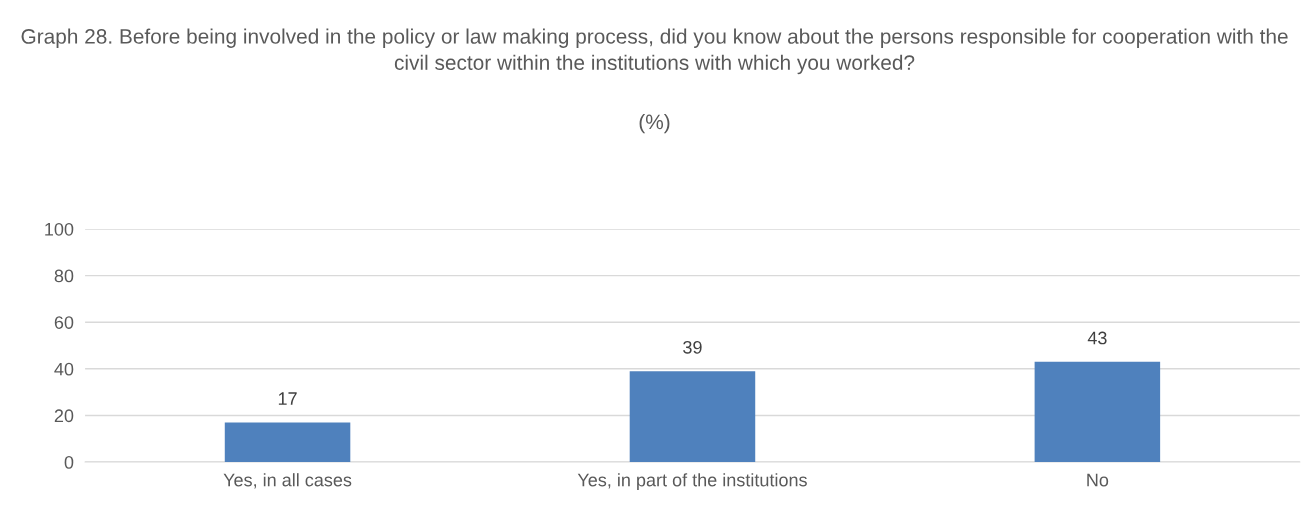  Describe the element at coordinates (69, 462) in the screenshot. I see `y-tick-label: 0` at that location.